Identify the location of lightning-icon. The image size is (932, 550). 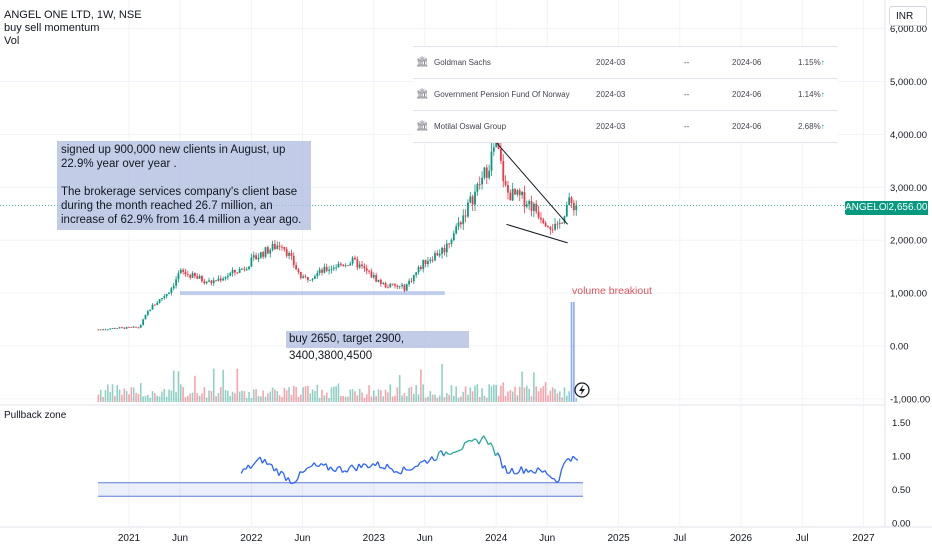
(582, 390).